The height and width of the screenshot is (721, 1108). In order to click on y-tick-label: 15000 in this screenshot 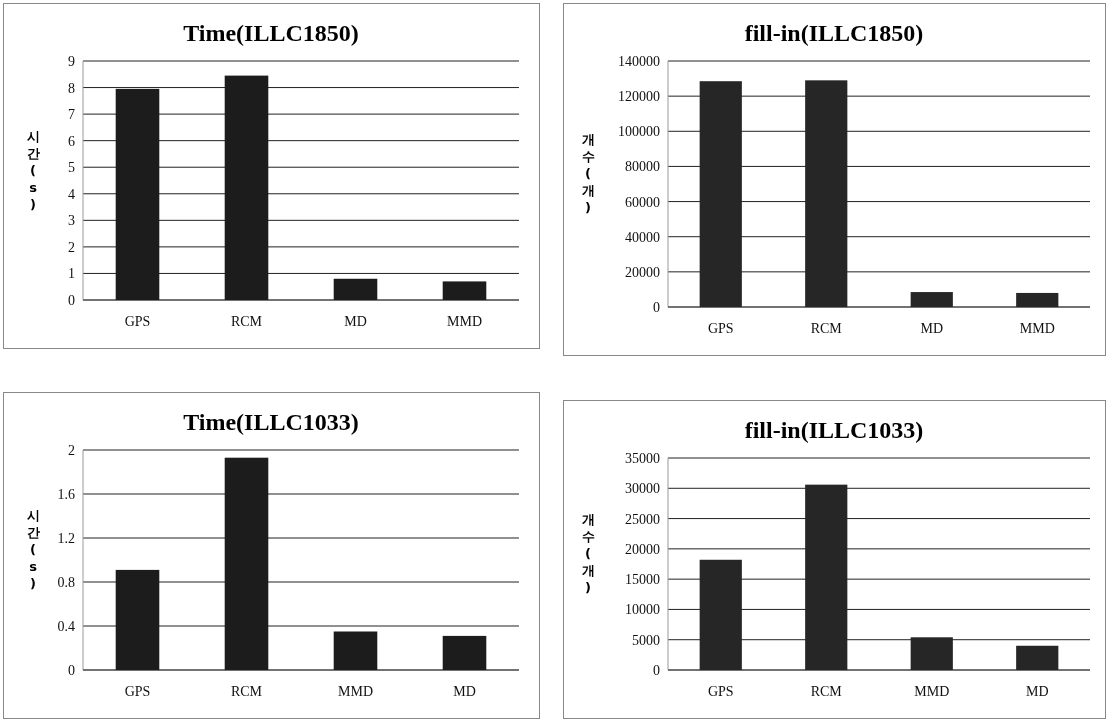, I will do `click(642, 580)`.